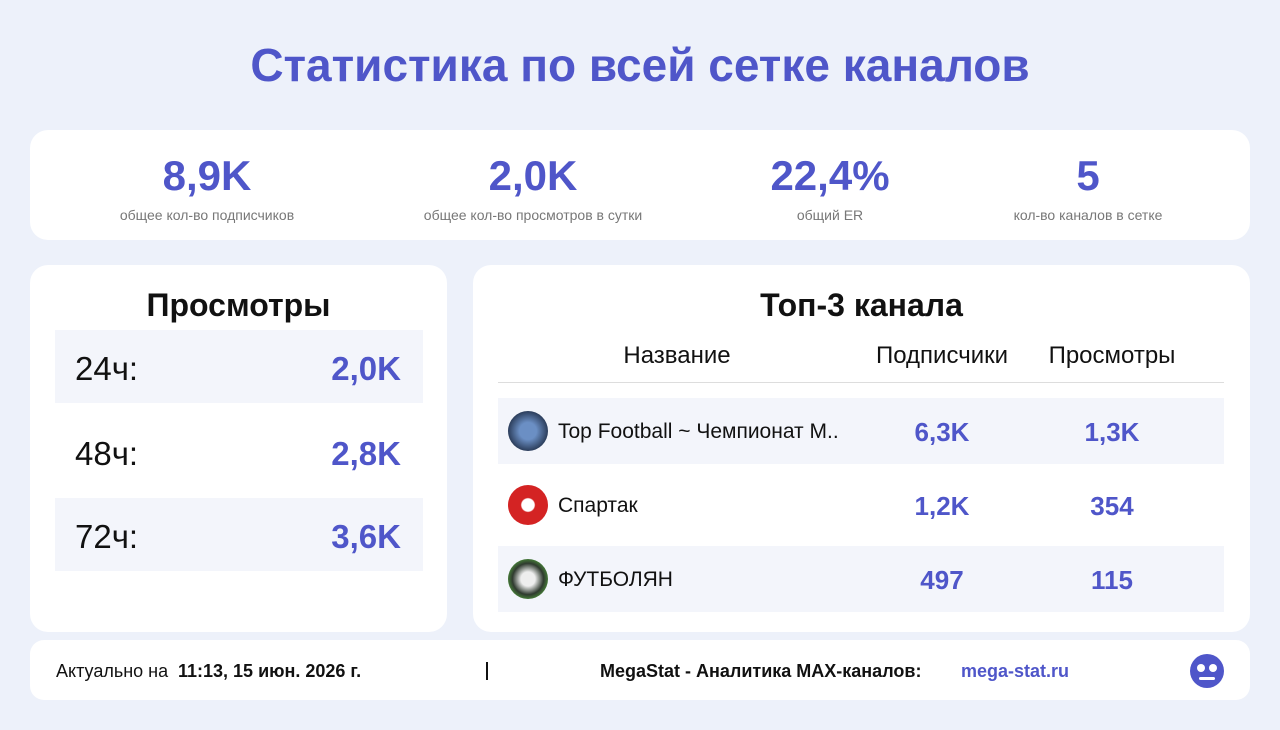  What do you see at coordinates (1207, 671) in the screenshot?
I see `logo` at bounding box center [1207, 671].